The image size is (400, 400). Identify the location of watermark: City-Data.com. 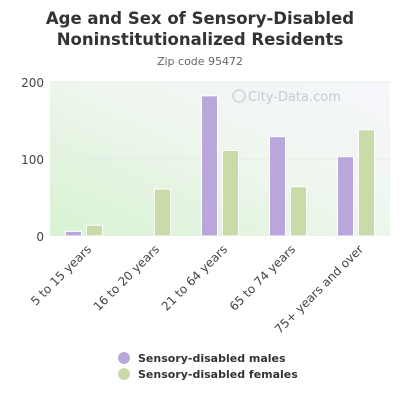
(286, 97).